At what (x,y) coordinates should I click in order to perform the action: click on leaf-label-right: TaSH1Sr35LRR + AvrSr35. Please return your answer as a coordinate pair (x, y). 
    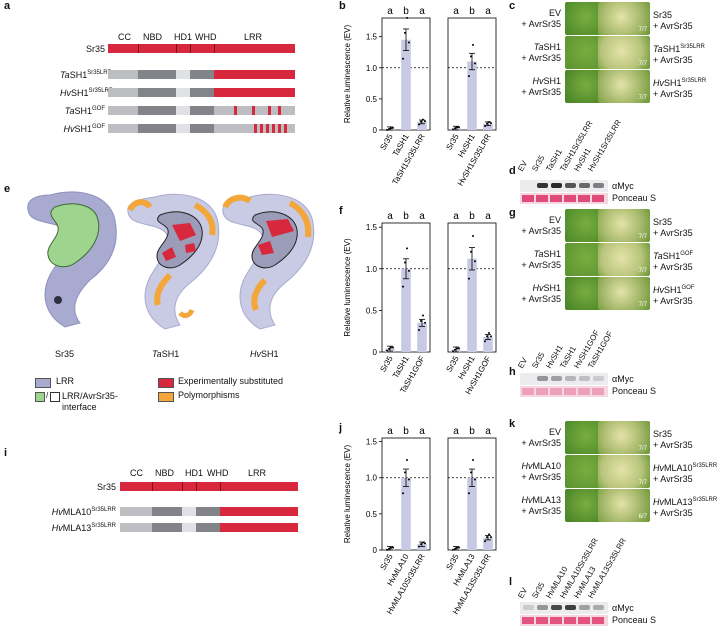
    Looking at the image, I should click on (679, 54).